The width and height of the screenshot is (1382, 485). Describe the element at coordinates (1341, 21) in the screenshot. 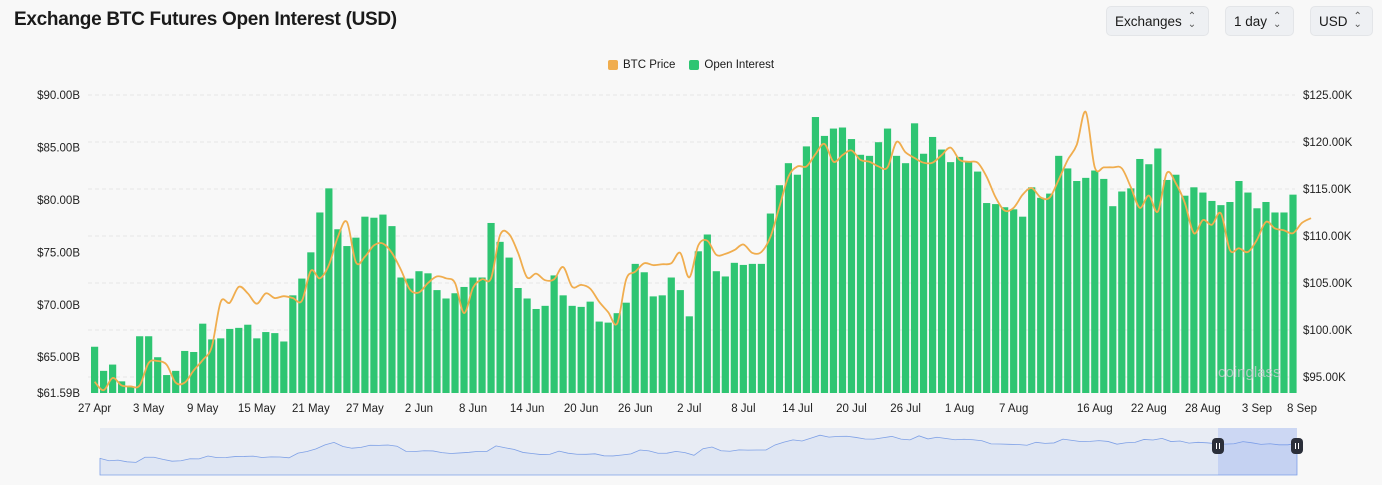

I see `currency-select: USD ⌃ ⌄` at that location.